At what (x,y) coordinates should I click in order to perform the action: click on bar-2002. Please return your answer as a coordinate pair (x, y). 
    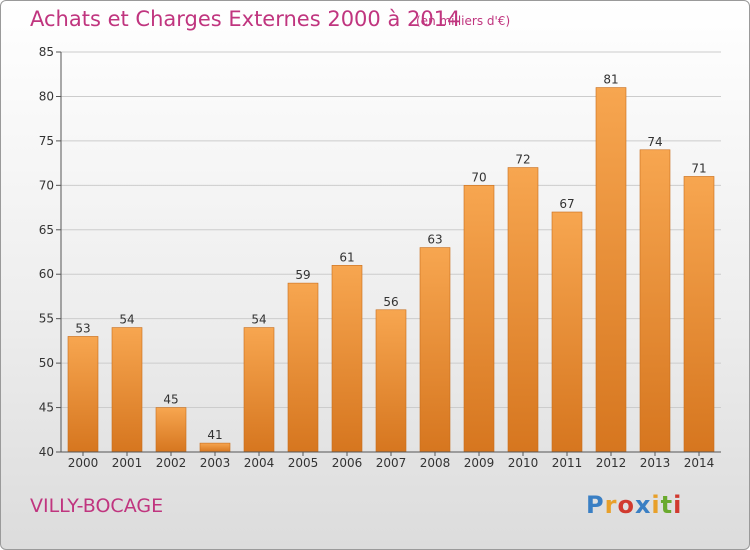
    Looking at the image, I should click on (171, 430).